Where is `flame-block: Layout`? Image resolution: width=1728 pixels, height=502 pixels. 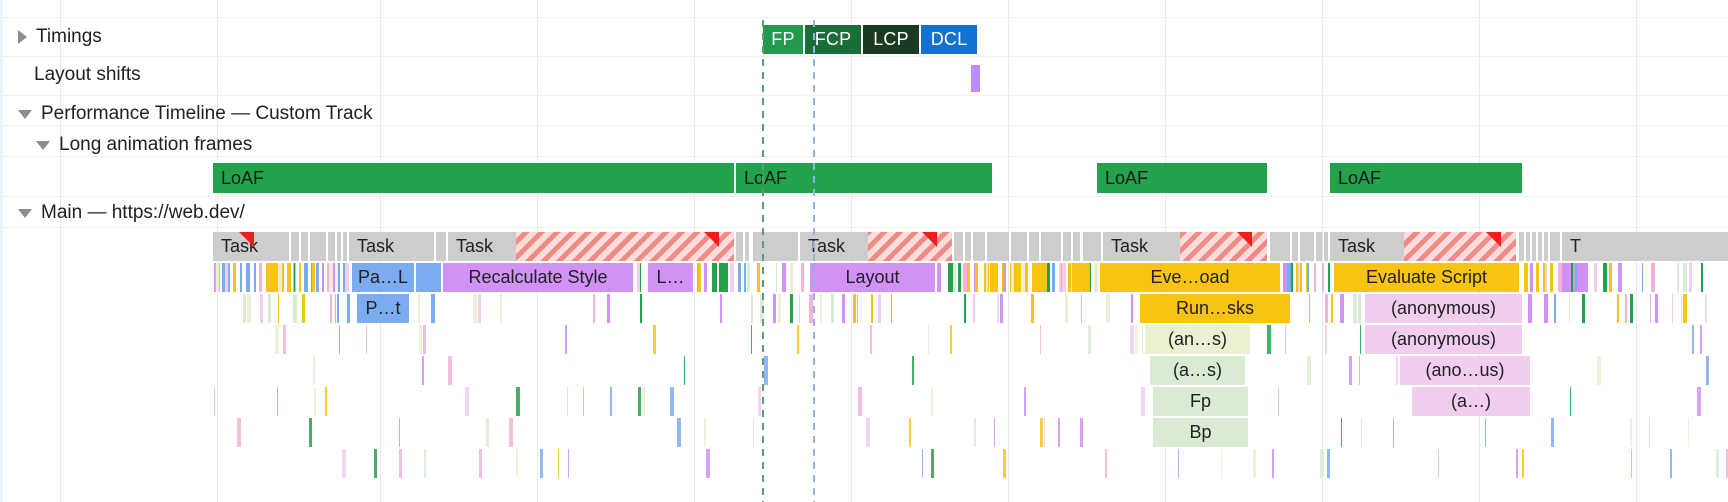 flame-block: Layout is located at coordinates (872, 277).